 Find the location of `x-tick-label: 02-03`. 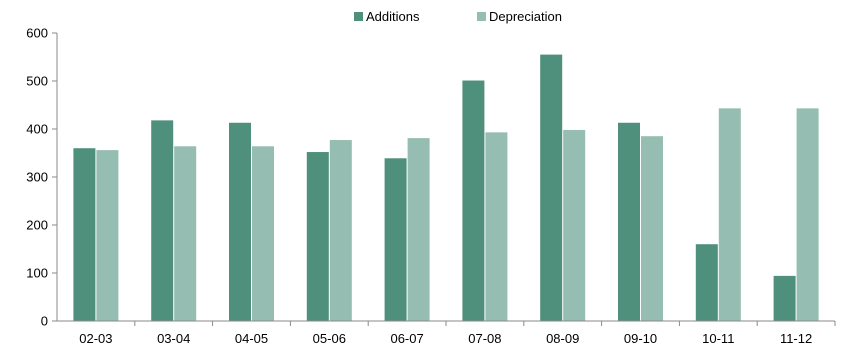

x-tick-label: 02-03 is located at coordinates (95, 338).